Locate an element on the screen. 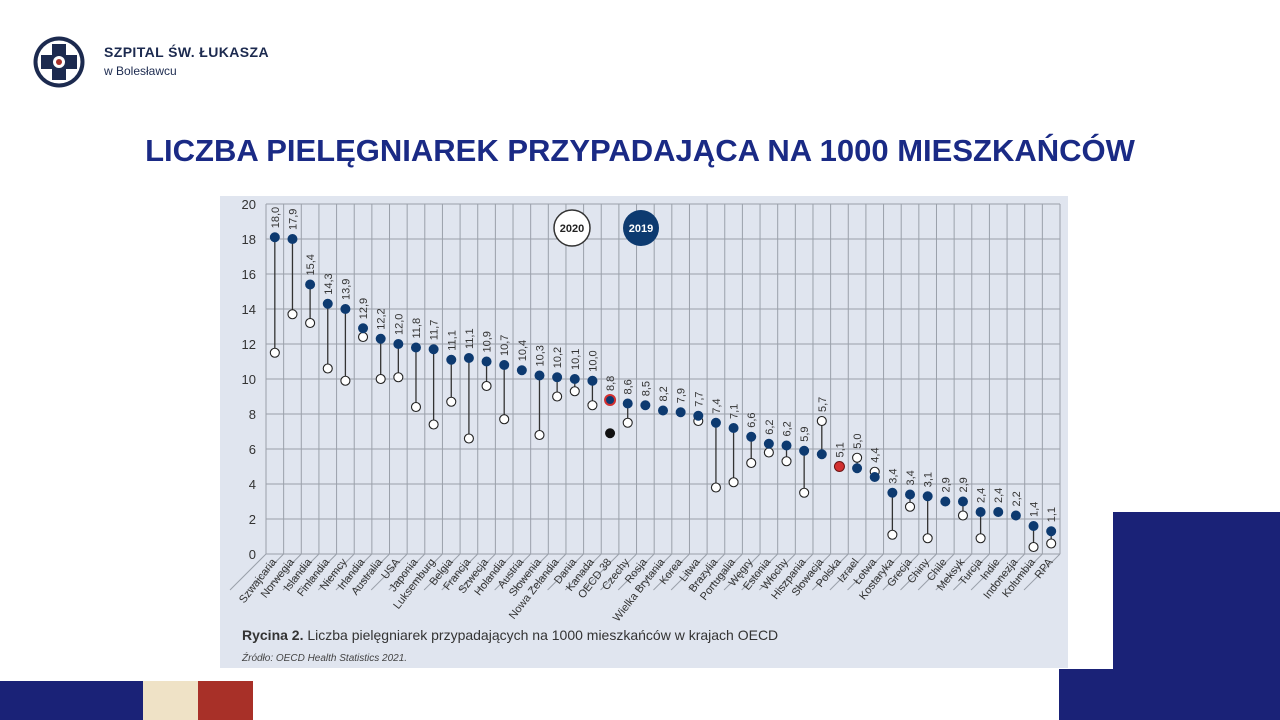  y-tick-label: 4 is located at coordinates (252, 484).